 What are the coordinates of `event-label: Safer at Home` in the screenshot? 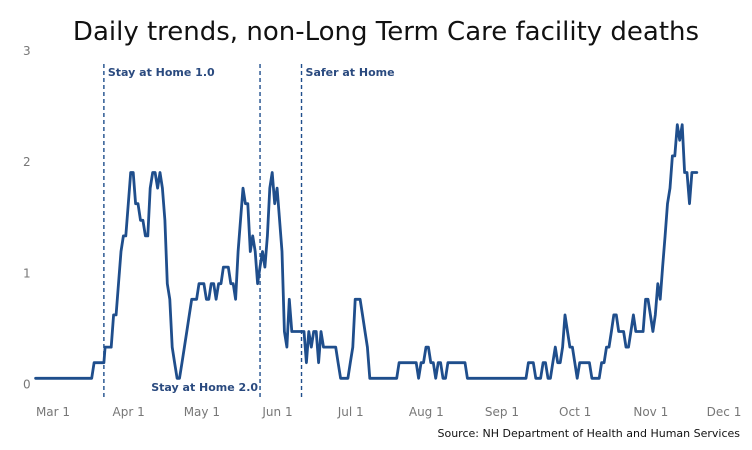 It's located at (350, 72).